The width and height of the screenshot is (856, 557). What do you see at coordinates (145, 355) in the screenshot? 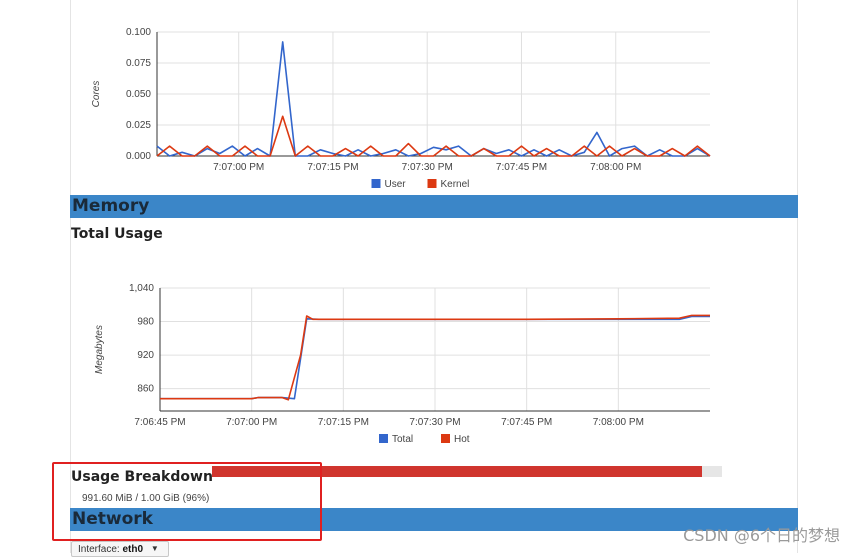
I see `y-tick-label: 920` at bounding box center [145, 355].